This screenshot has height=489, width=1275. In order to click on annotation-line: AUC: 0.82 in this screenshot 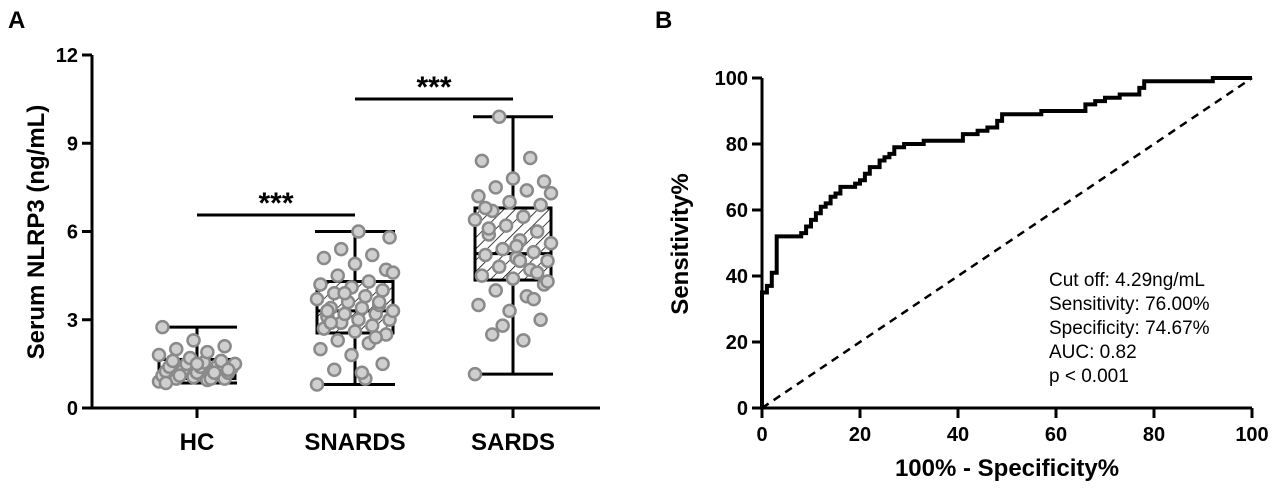, I will do `click(1093, 352)`.